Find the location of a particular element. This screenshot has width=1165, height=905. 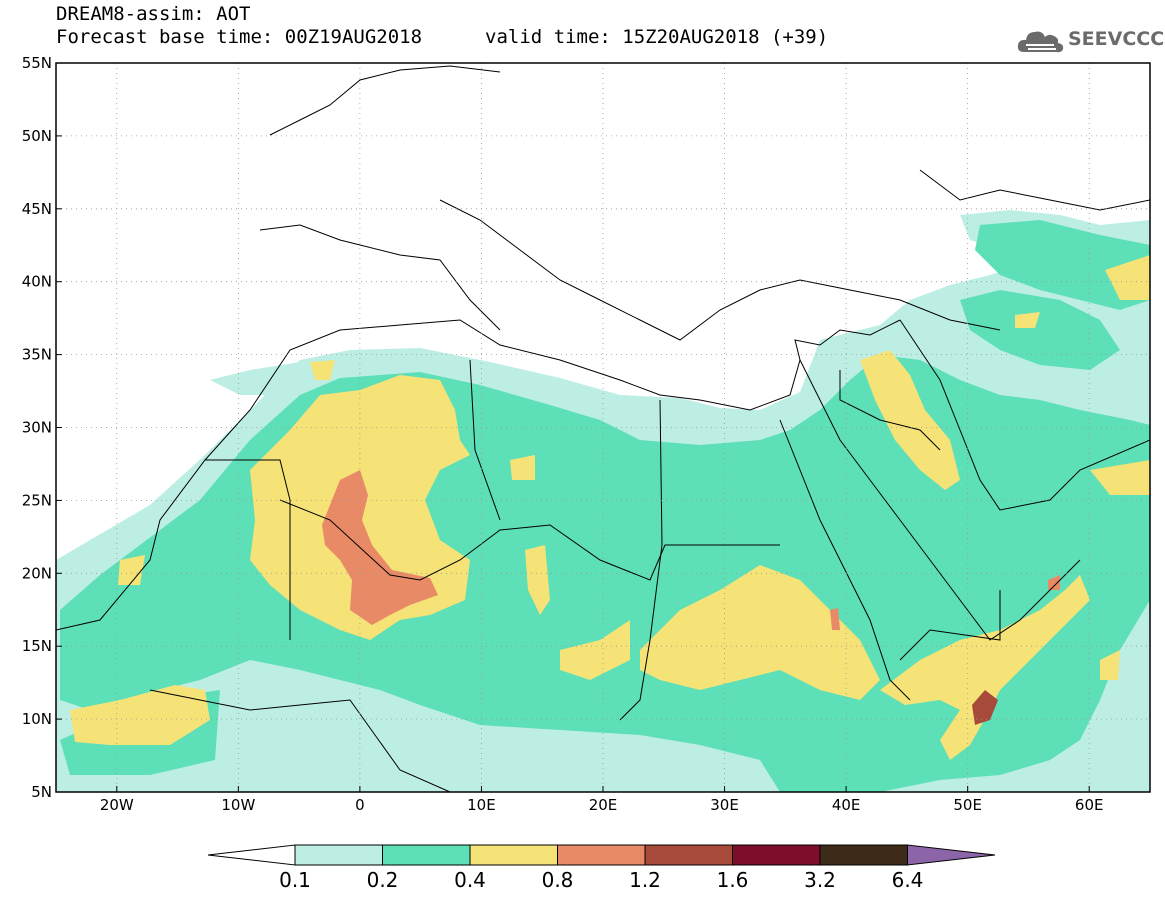

lat-axis: 5N 10N 15N 20N 25N 30N 35N 40N 45N 50N 55N is located at coordinates (42, 427).